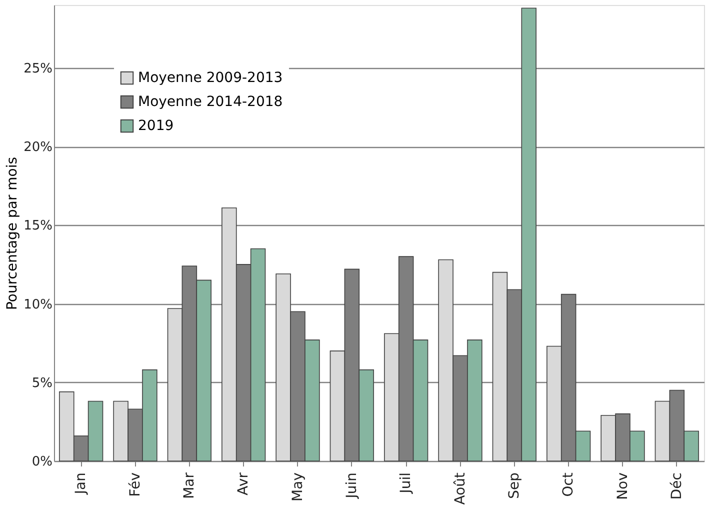 This screenshot has height=510, width=709. I want to click on y-tick-label: 25%, so click(38, 68).